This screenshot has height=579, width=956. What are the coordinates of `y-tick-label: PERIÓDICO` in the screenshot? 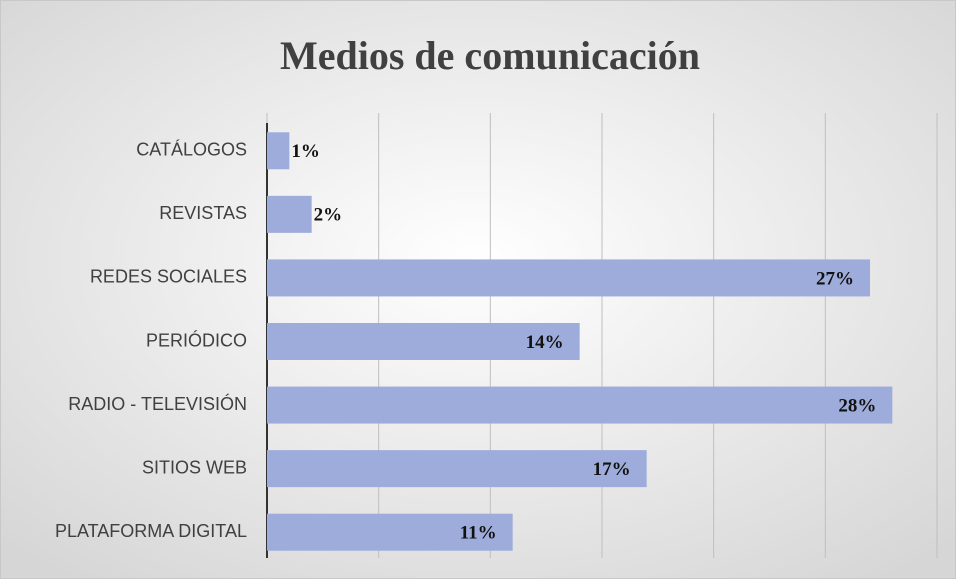 It's located at (196, 339).